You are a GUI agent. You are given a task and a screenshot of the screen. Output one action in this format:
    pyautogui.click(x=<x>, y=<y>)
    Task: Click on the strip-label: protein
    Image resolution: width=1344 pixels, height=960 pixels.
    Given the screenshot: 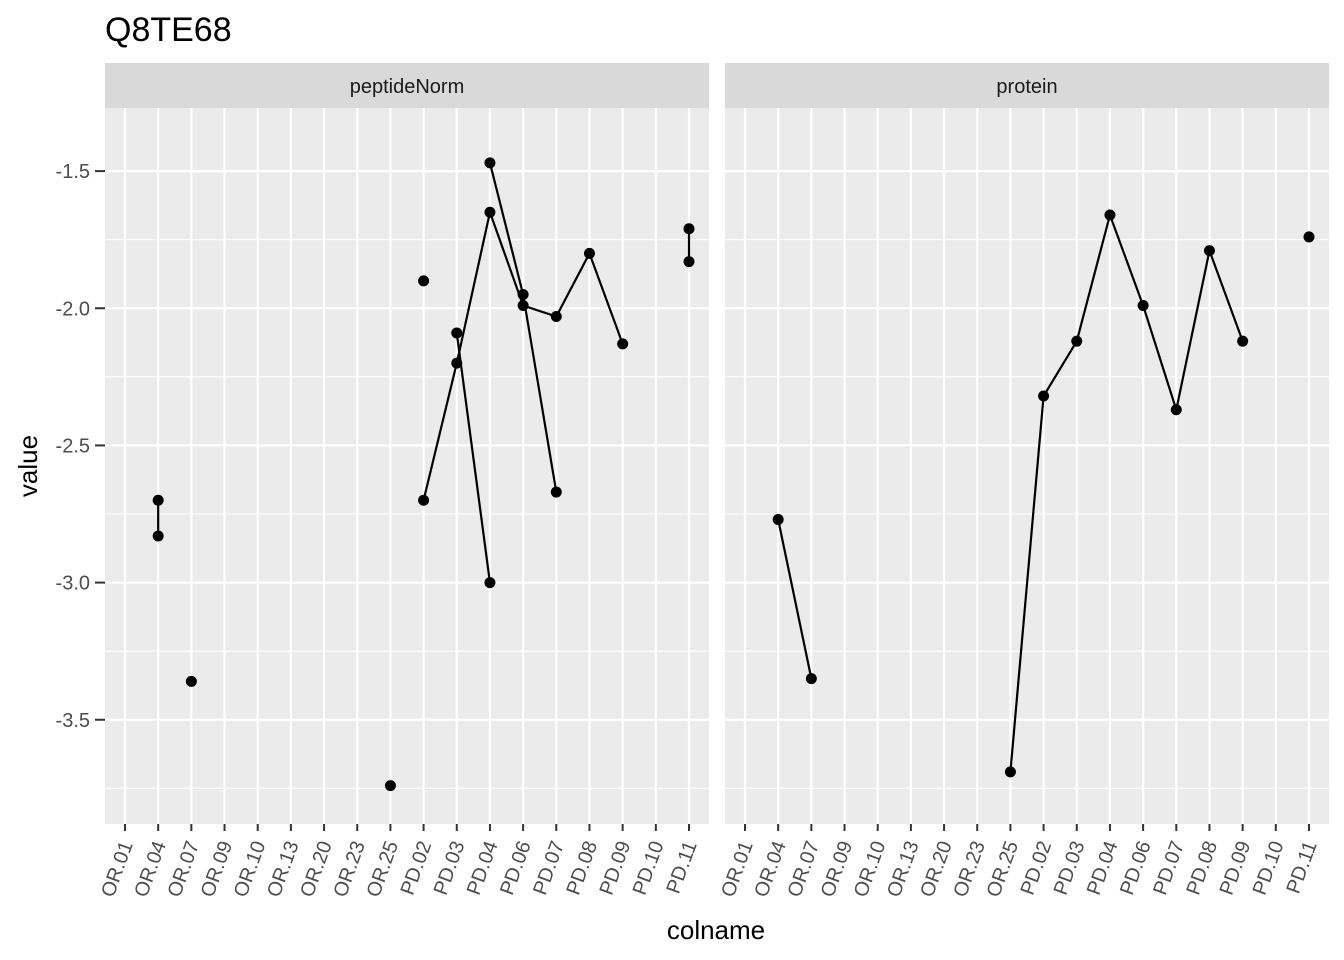 What is the action you would take?
    pyautogui.click(x=1026, y=87)
    